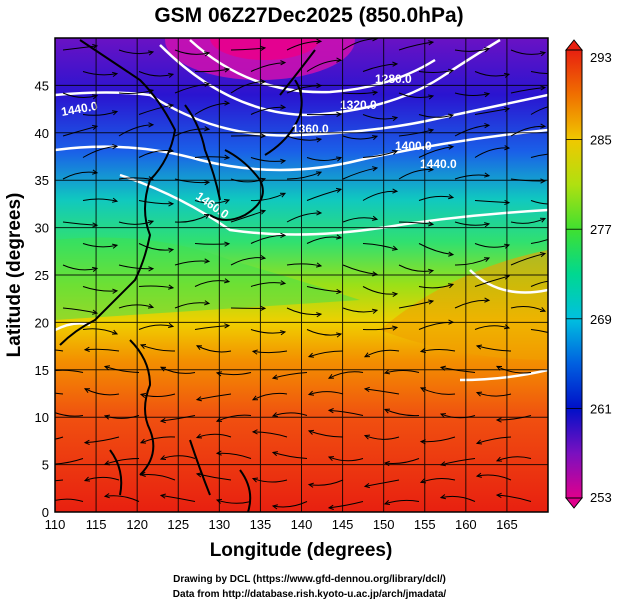 Image resolution: width=619 pixels, height=605 pixels. What do you see at coordinates (42, 299) in the screenshot?
I see `latitude-tick-labels: 45 40 35 30 25 20 15 10 5 0` at bounding box center [42, 299].